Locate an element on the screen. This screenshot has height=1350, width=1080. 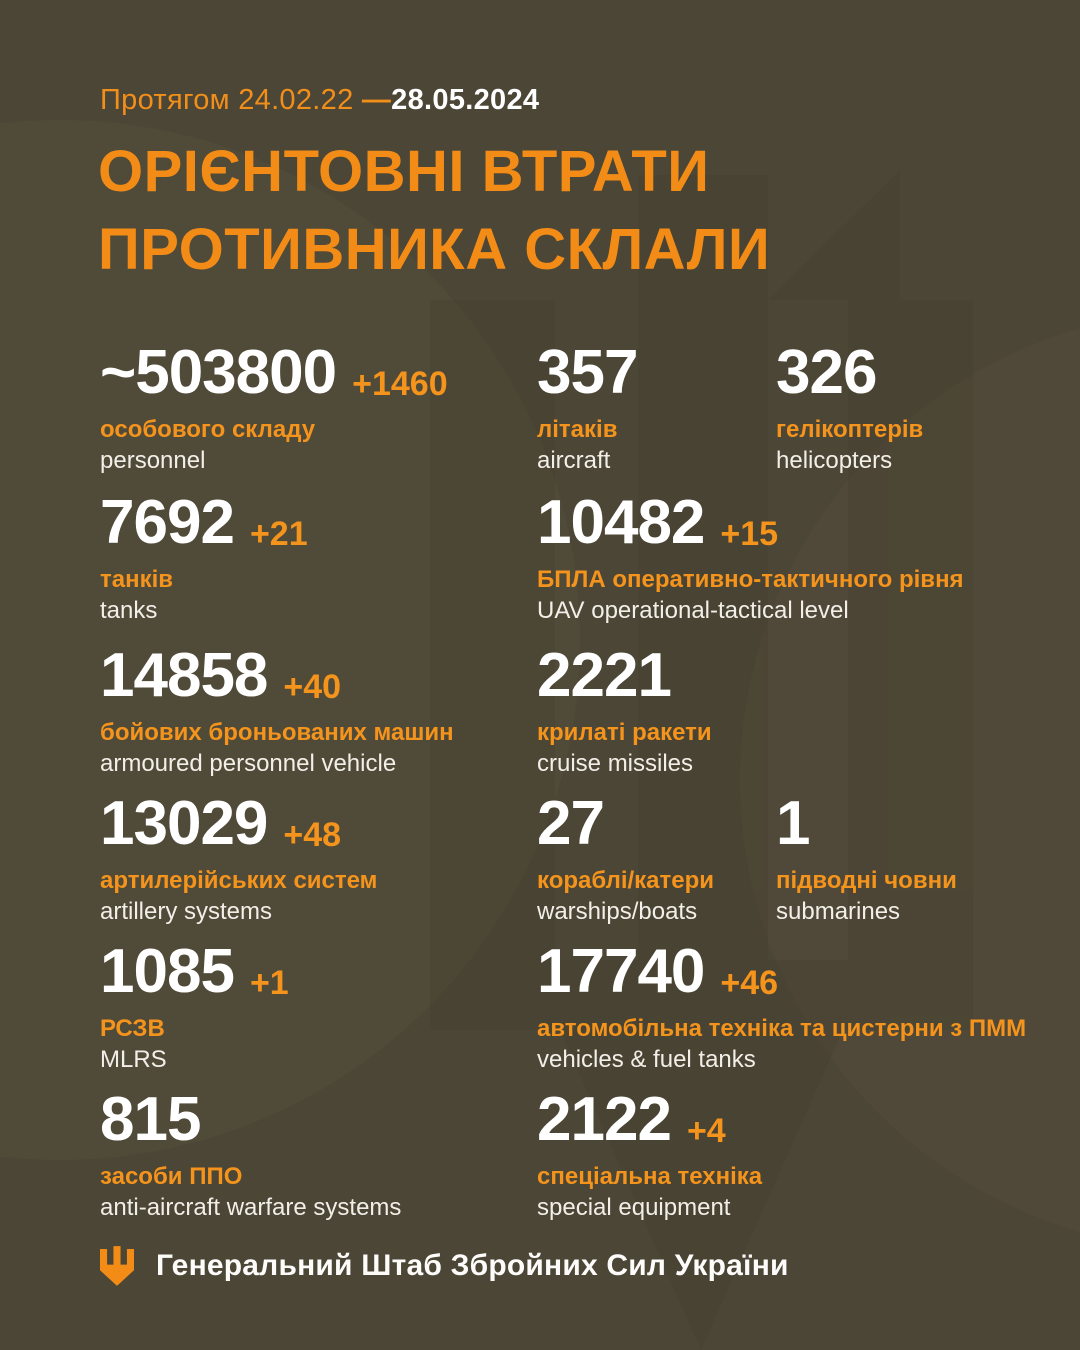
footer-source-text: Генеральний Штаб Збройних Сил України is located at coordinates (472, 1265).